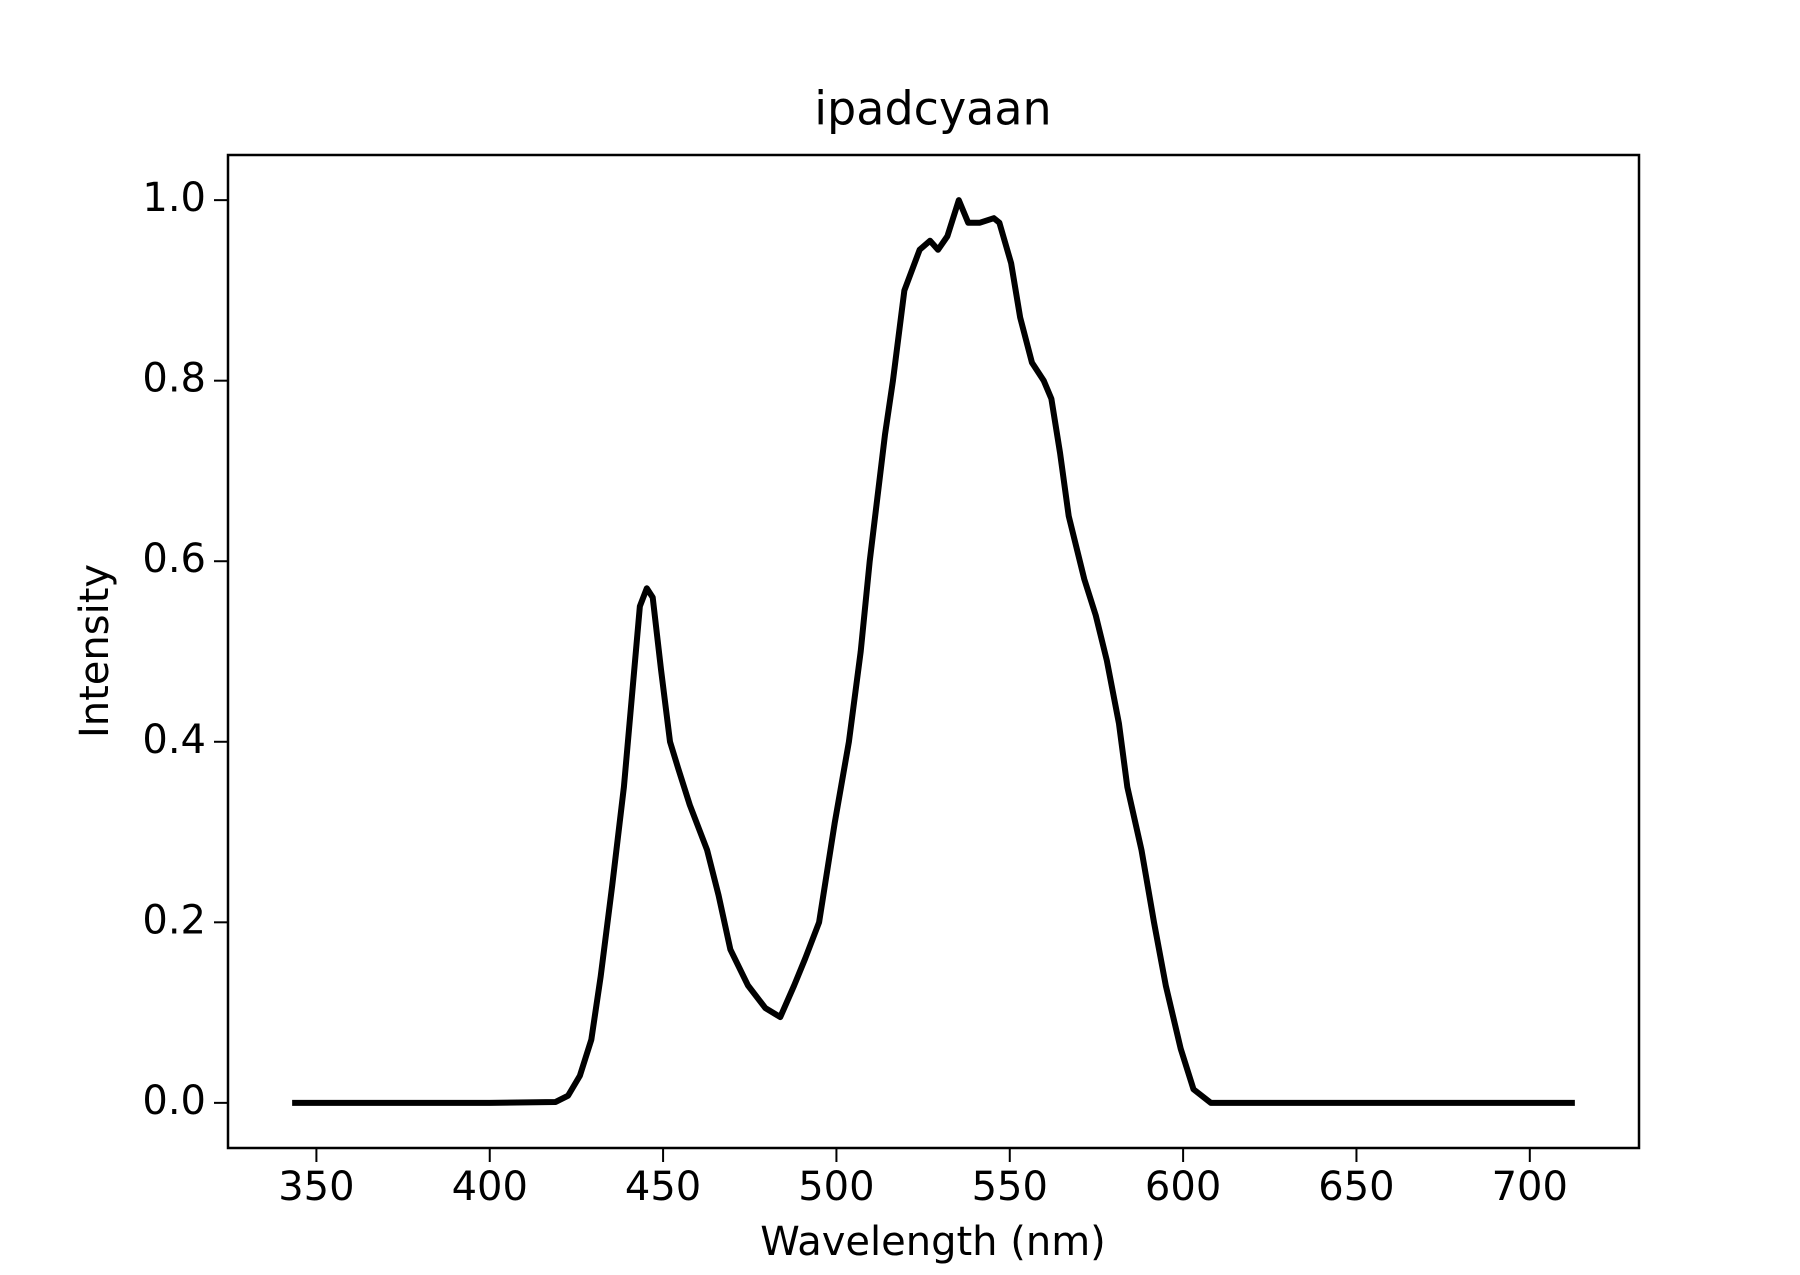 The height and width of the screenshot is (1275, 1800). What do you see at coordinates (174, 1101) in the screenshot?
I see `y-tick-label: 0.0` at bounding box center [174, 1101].